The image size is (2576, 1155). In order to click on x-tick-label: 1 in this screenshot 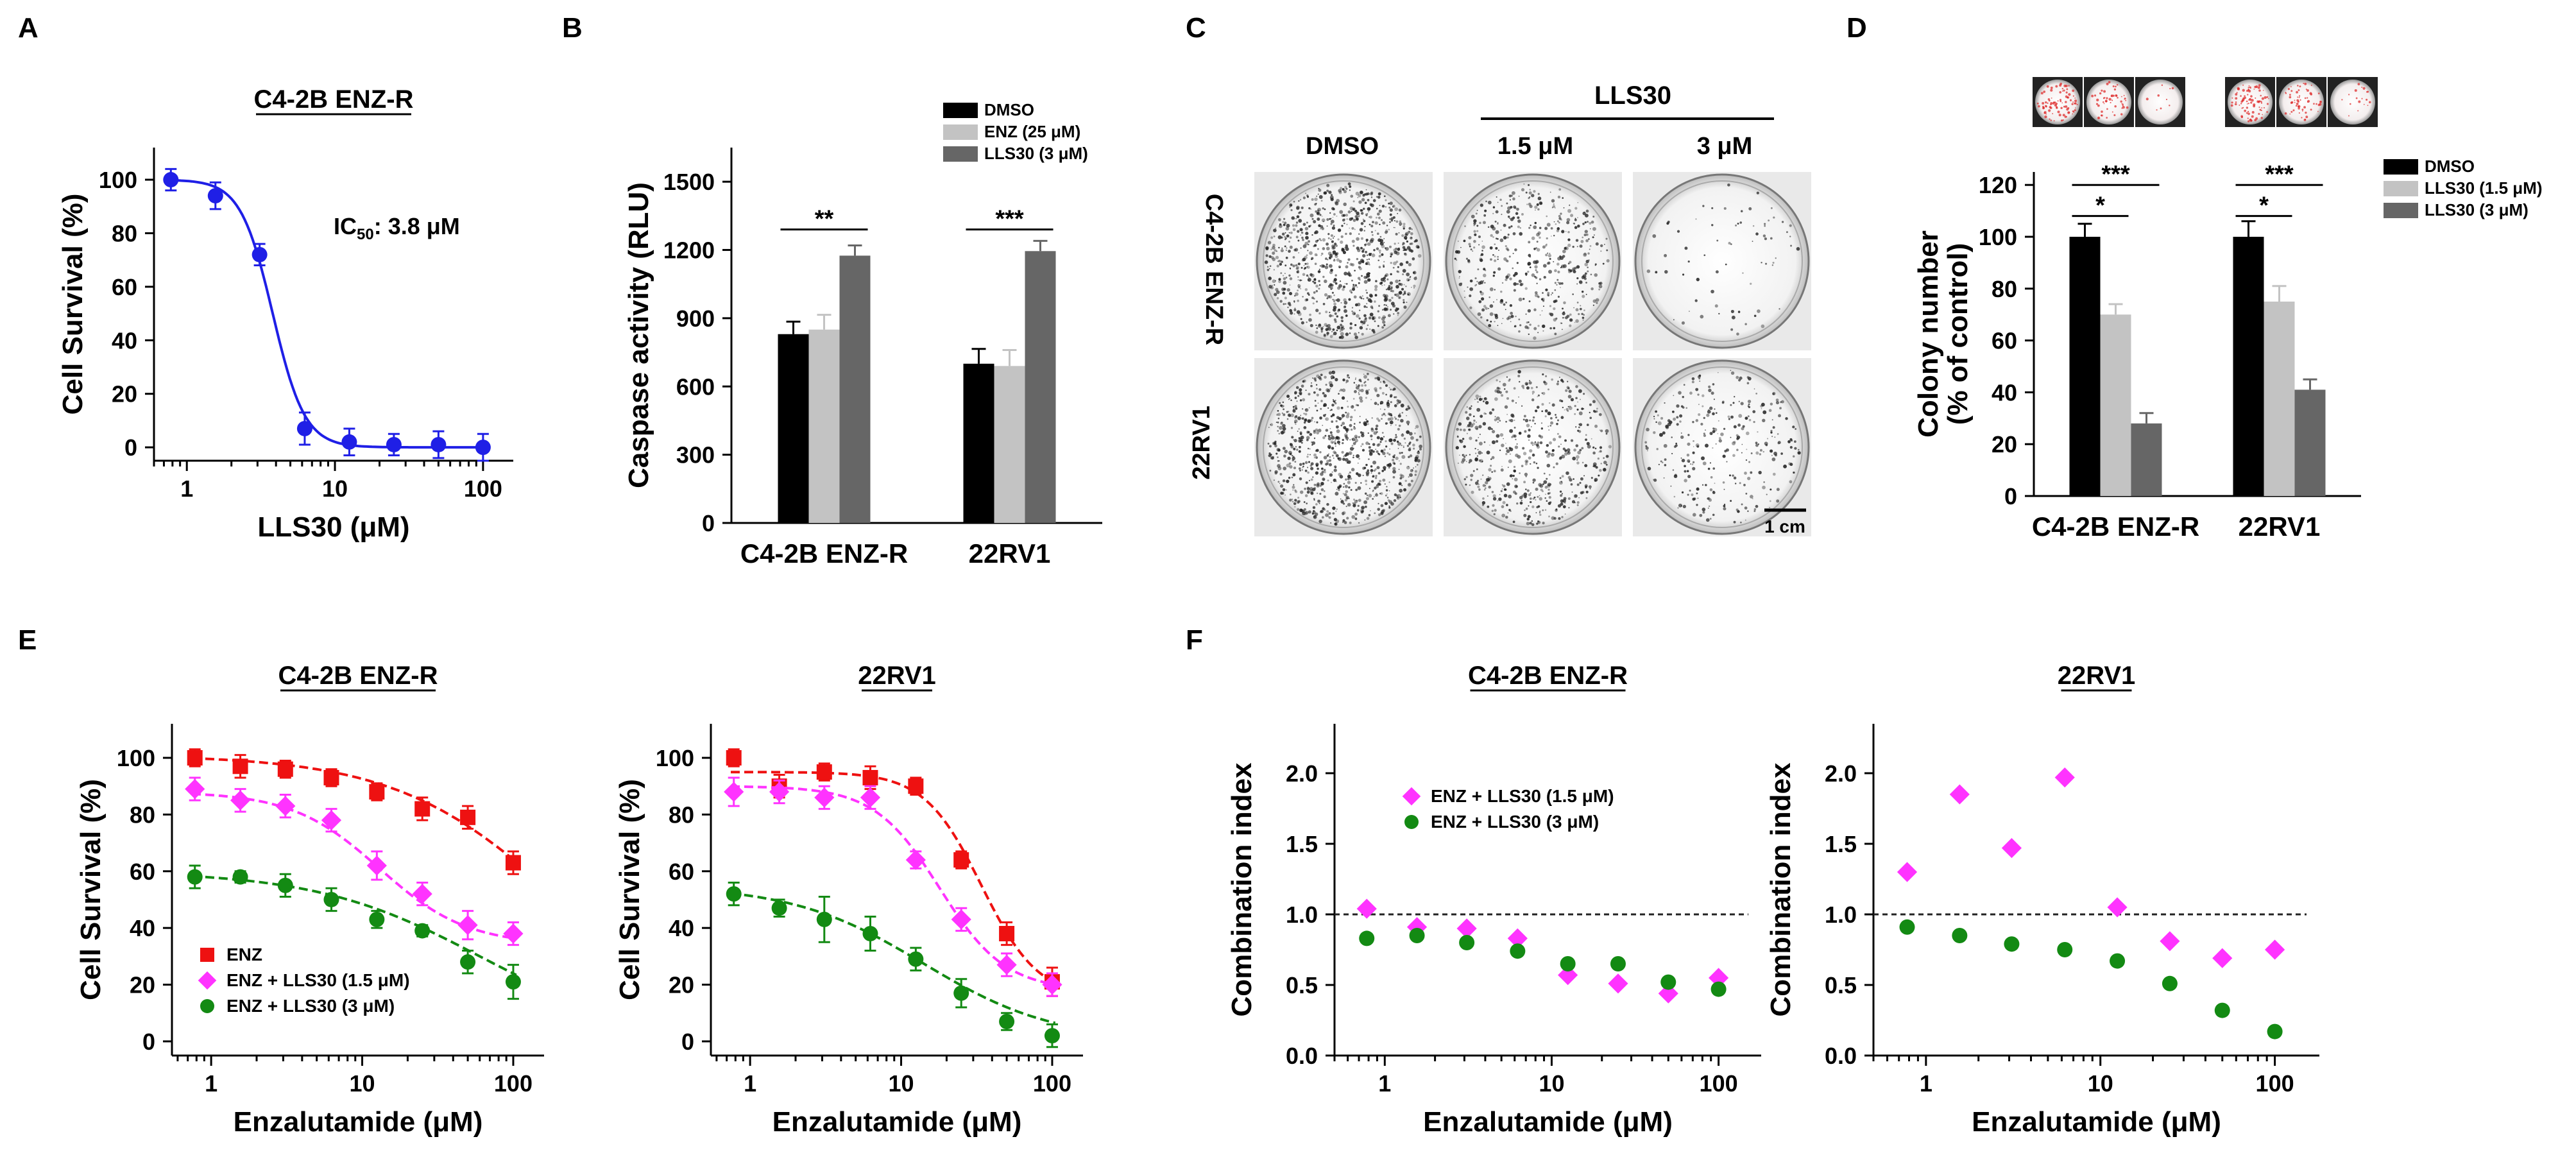, I will do `click(1926, 1084)`.